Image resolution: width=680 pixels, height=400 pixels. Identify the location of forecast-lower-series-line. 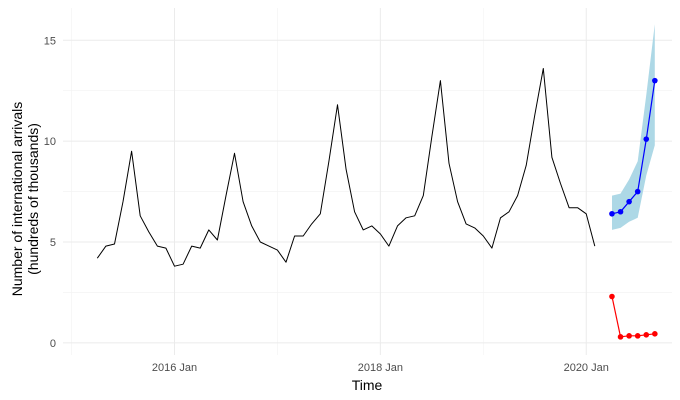
(633, 317).